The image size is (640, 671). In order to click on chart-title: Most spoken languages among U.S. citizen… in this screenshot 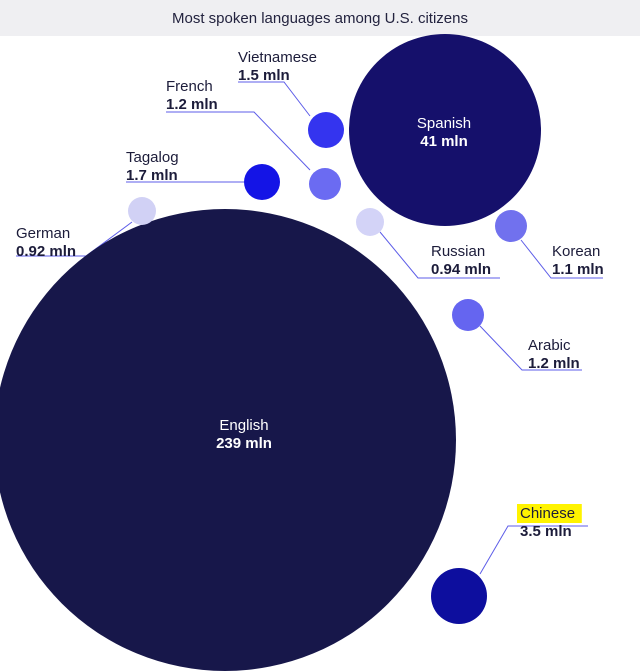, I will do `click(320, 18)`.